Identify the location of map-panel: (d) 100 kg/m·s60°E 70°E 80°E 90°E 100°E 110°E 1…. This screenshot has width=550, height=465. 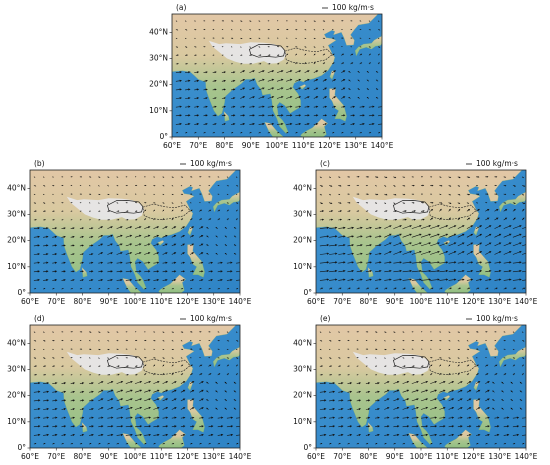
(129, 387).